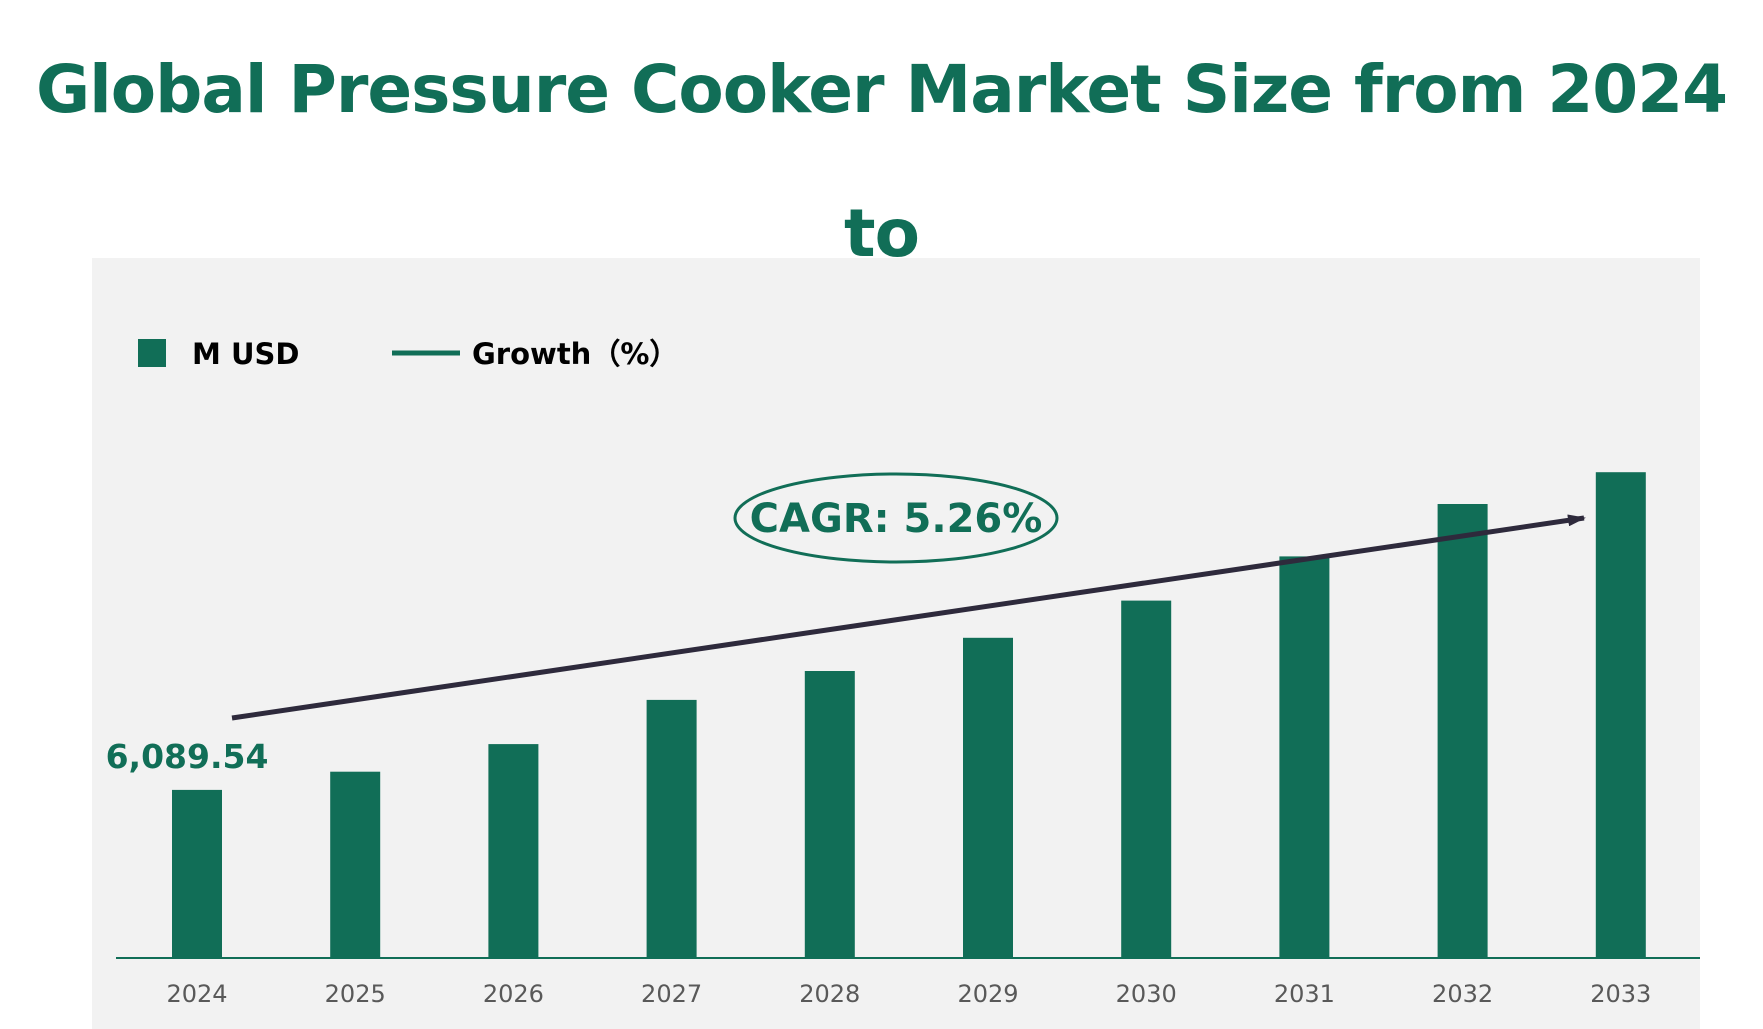  What do you see at coordinates (1304, 994) in the screenshot?
I see `x-tick-label-2031: 2031` at bounding box center [1304, 994].